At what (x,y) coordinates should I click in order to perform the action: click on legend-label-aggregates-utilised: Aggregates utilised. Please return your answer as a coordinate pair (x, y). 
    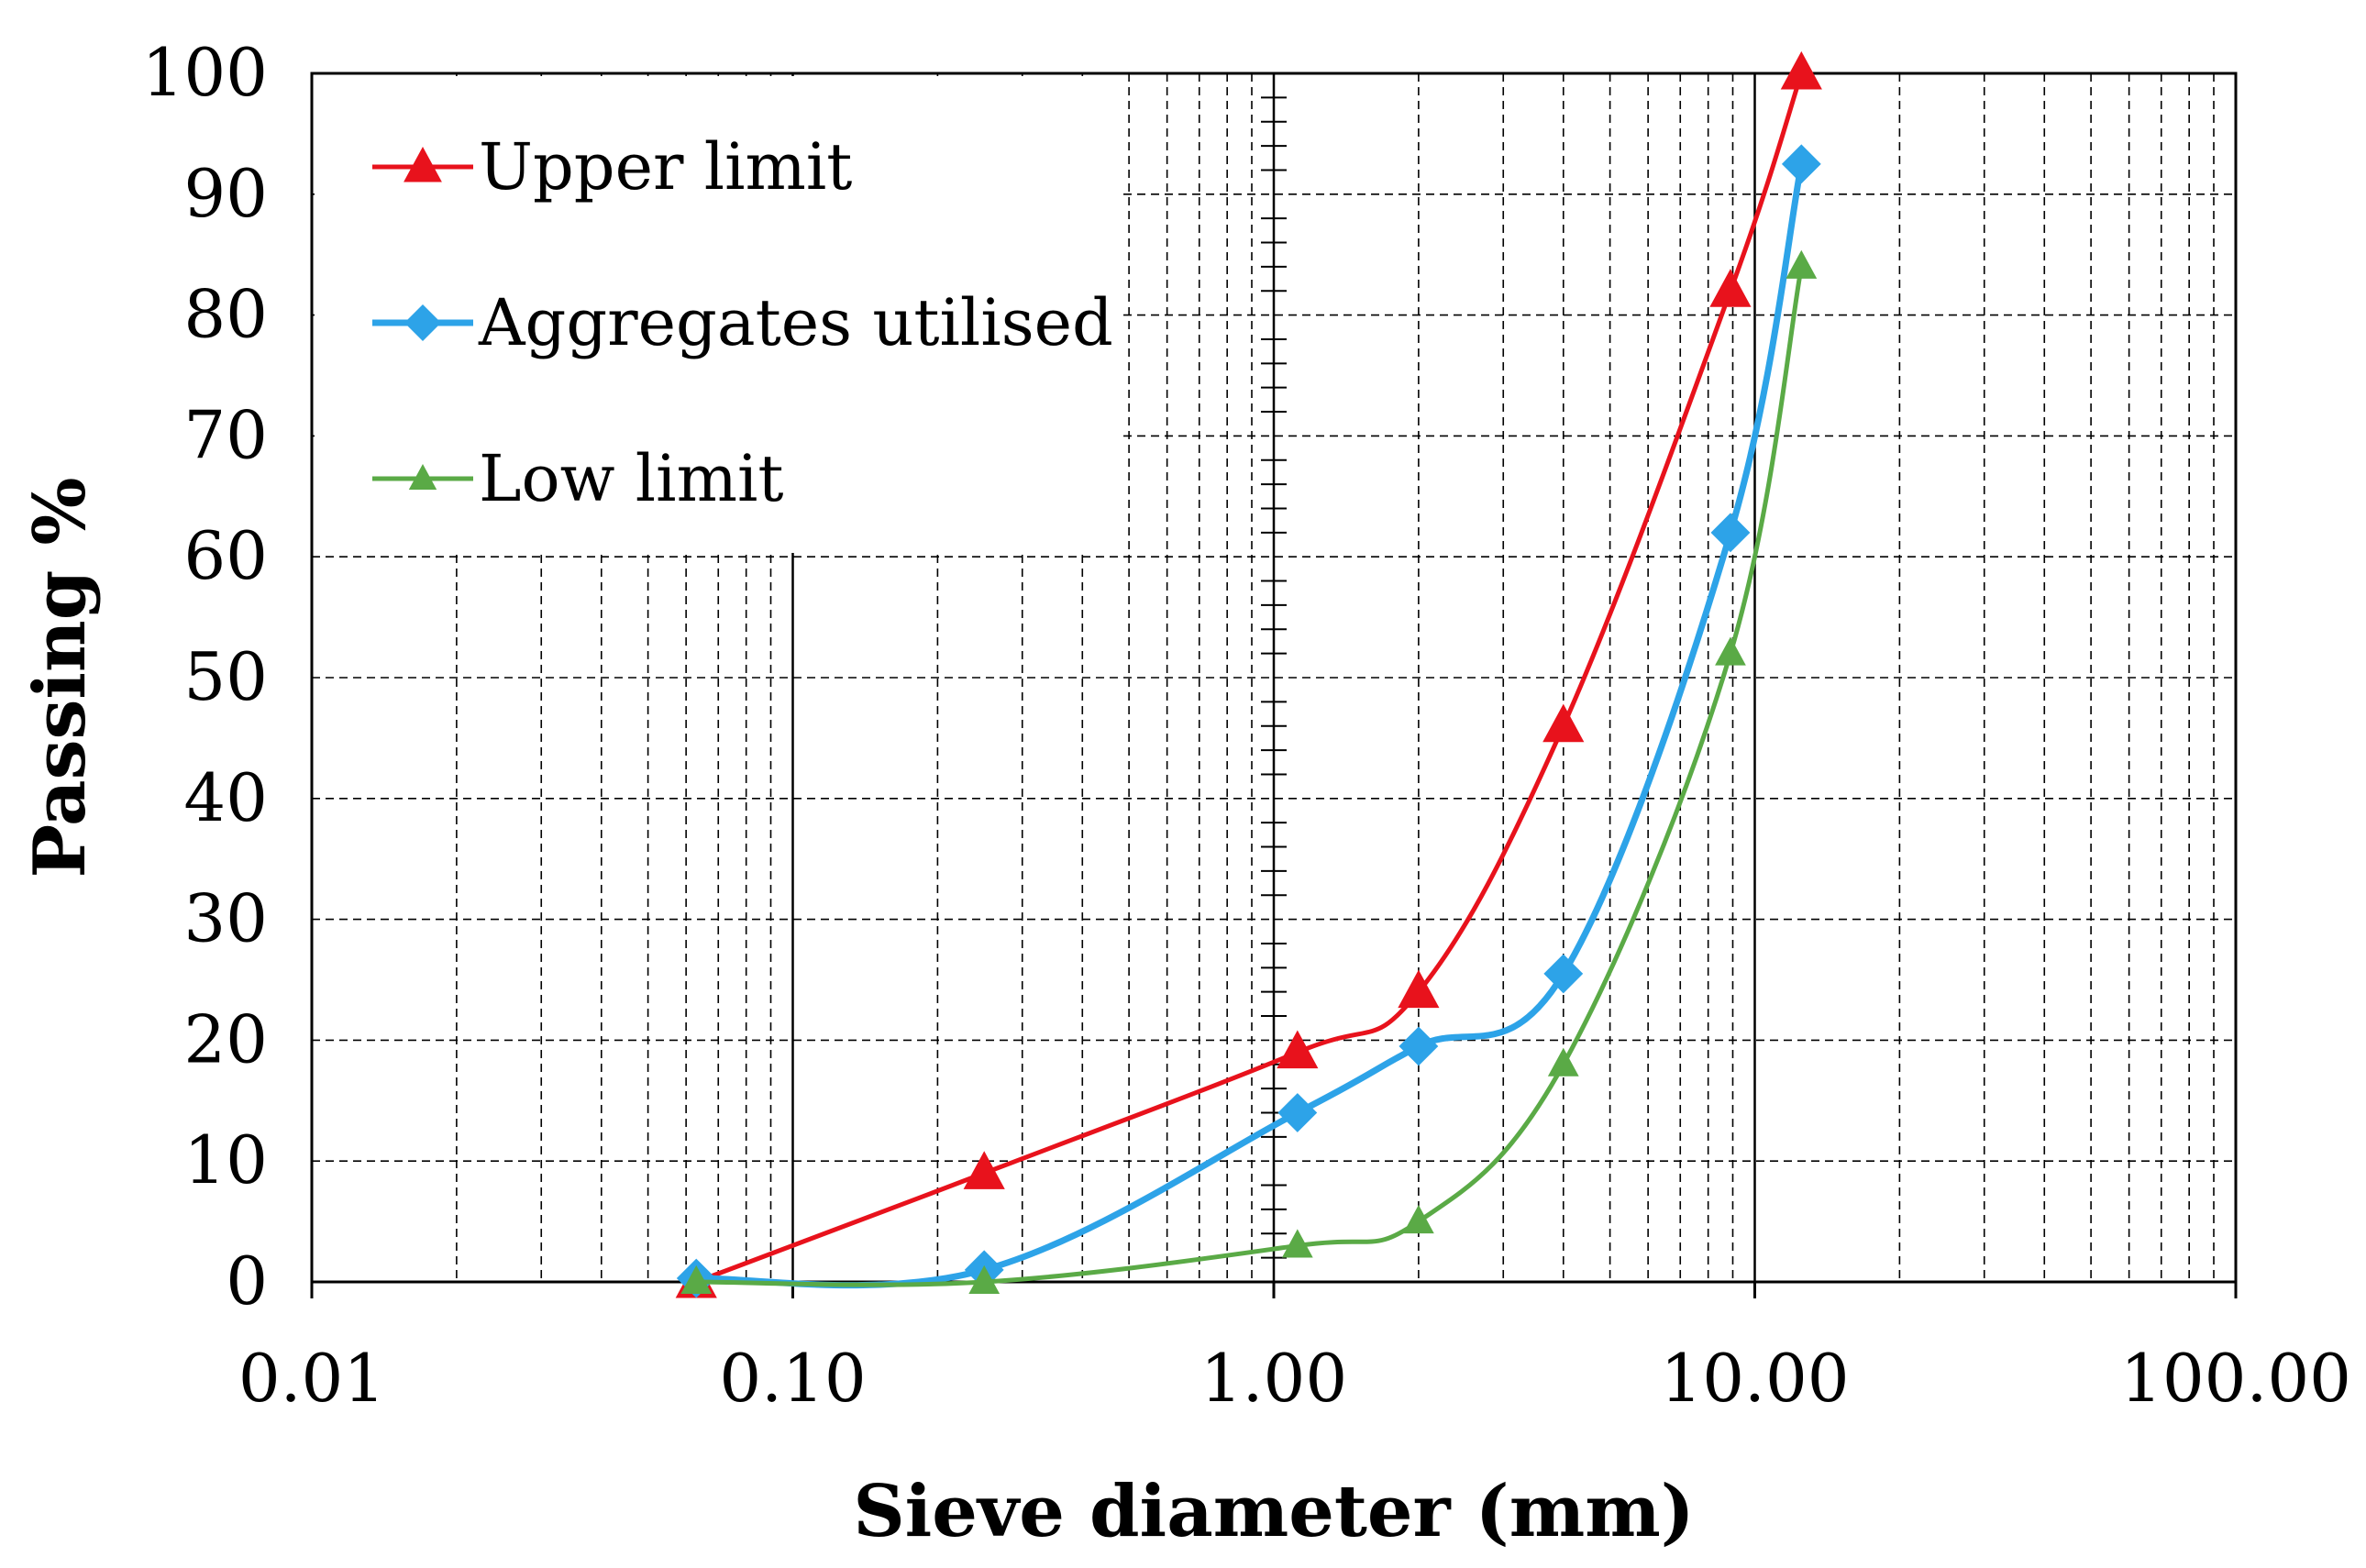
    Looking at the image, I should click on (795, 323).